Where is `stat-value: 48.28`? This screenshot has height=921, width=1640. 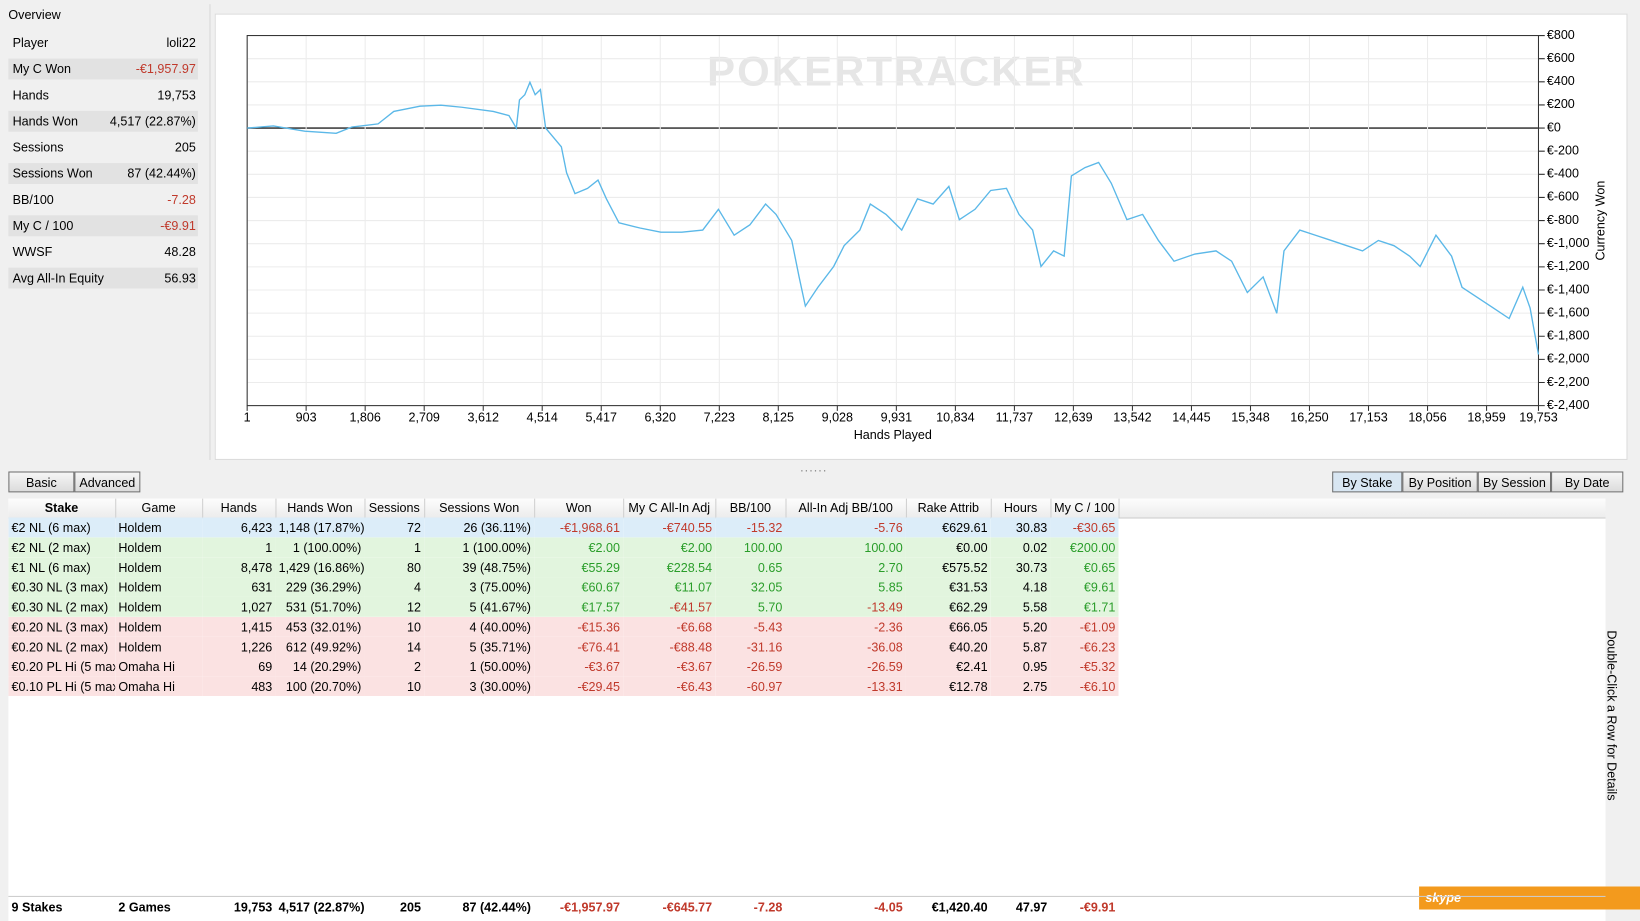
stat-value: 48.28 is located at coordinates (180, 252).